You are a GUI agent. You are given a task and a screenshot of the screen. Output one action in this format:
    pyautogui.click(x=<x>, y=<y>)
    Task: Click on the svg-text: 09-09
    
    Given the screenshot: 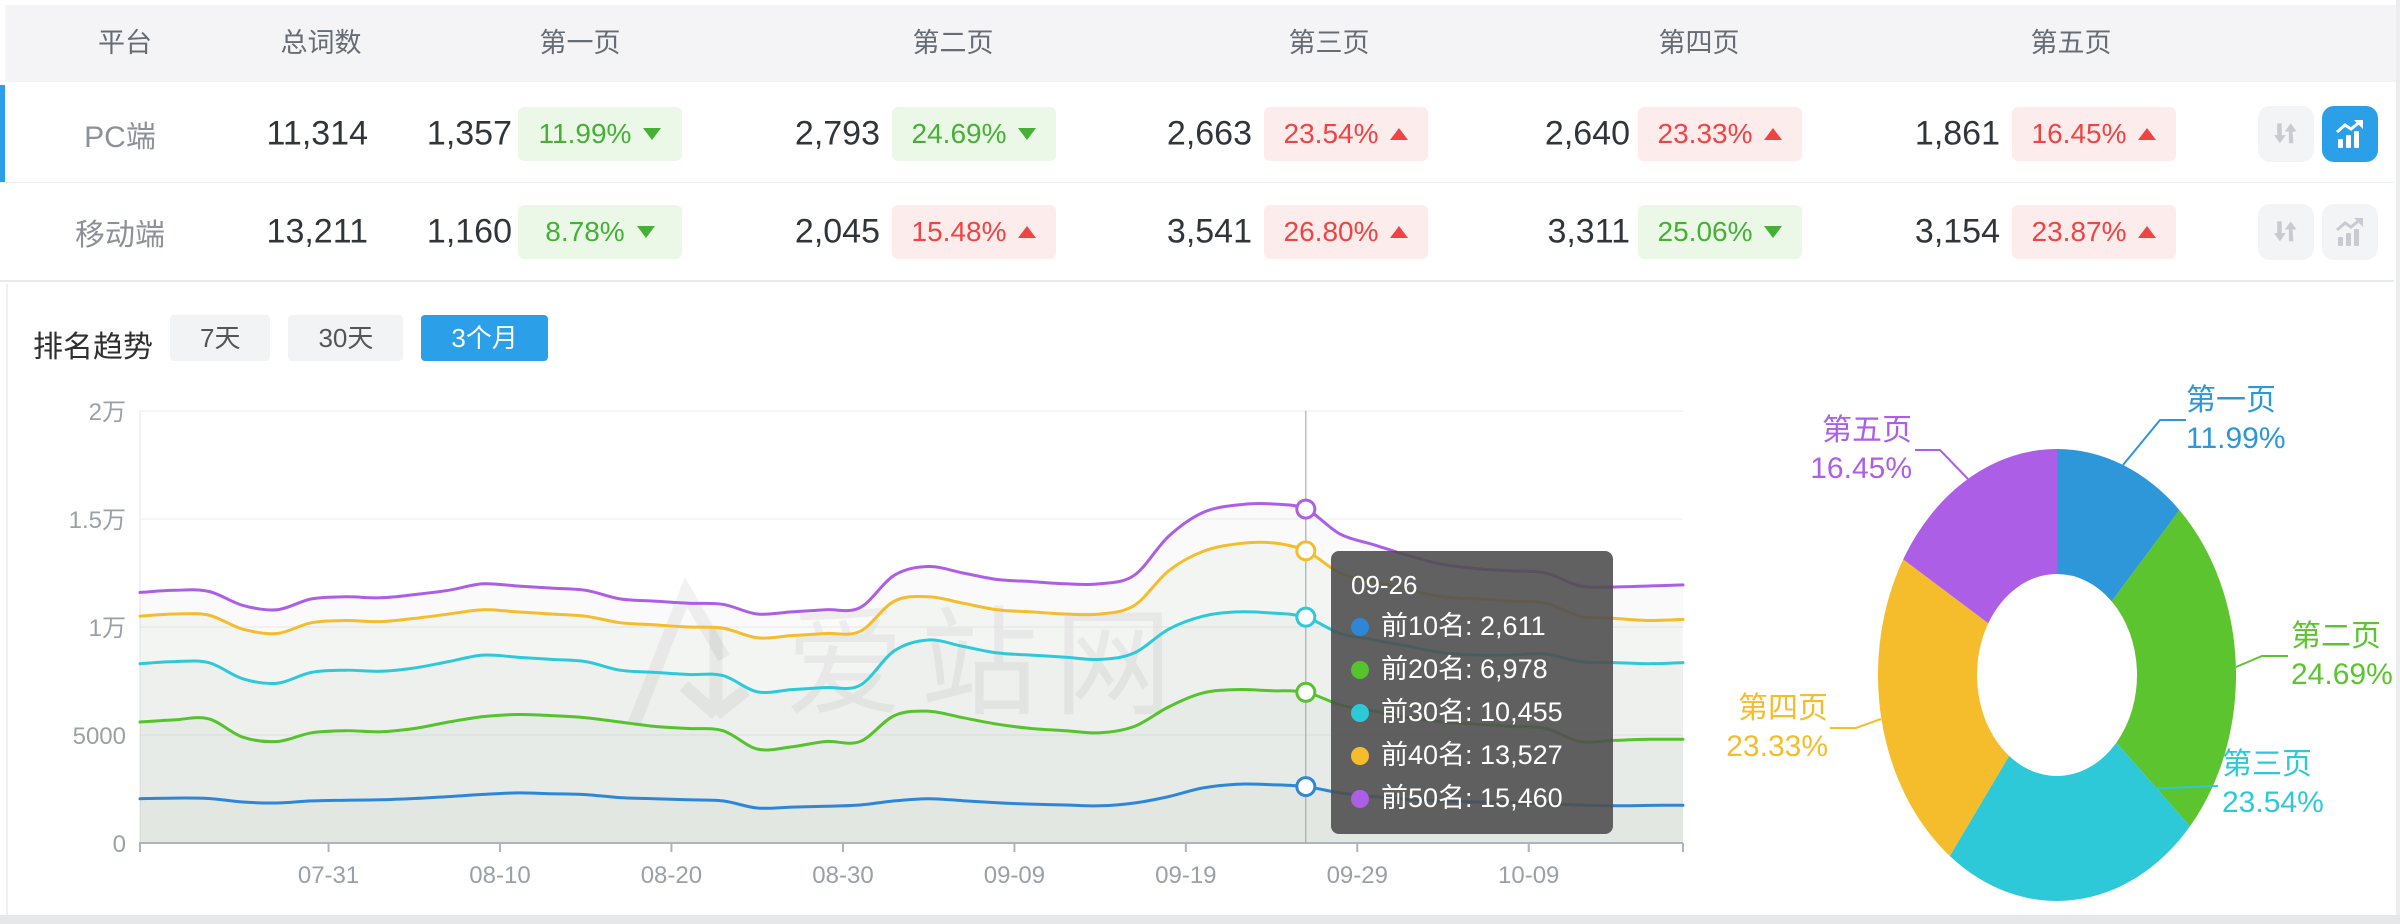 What is the action you would take?
    pyautogui.click(x=1014, y=875)
    